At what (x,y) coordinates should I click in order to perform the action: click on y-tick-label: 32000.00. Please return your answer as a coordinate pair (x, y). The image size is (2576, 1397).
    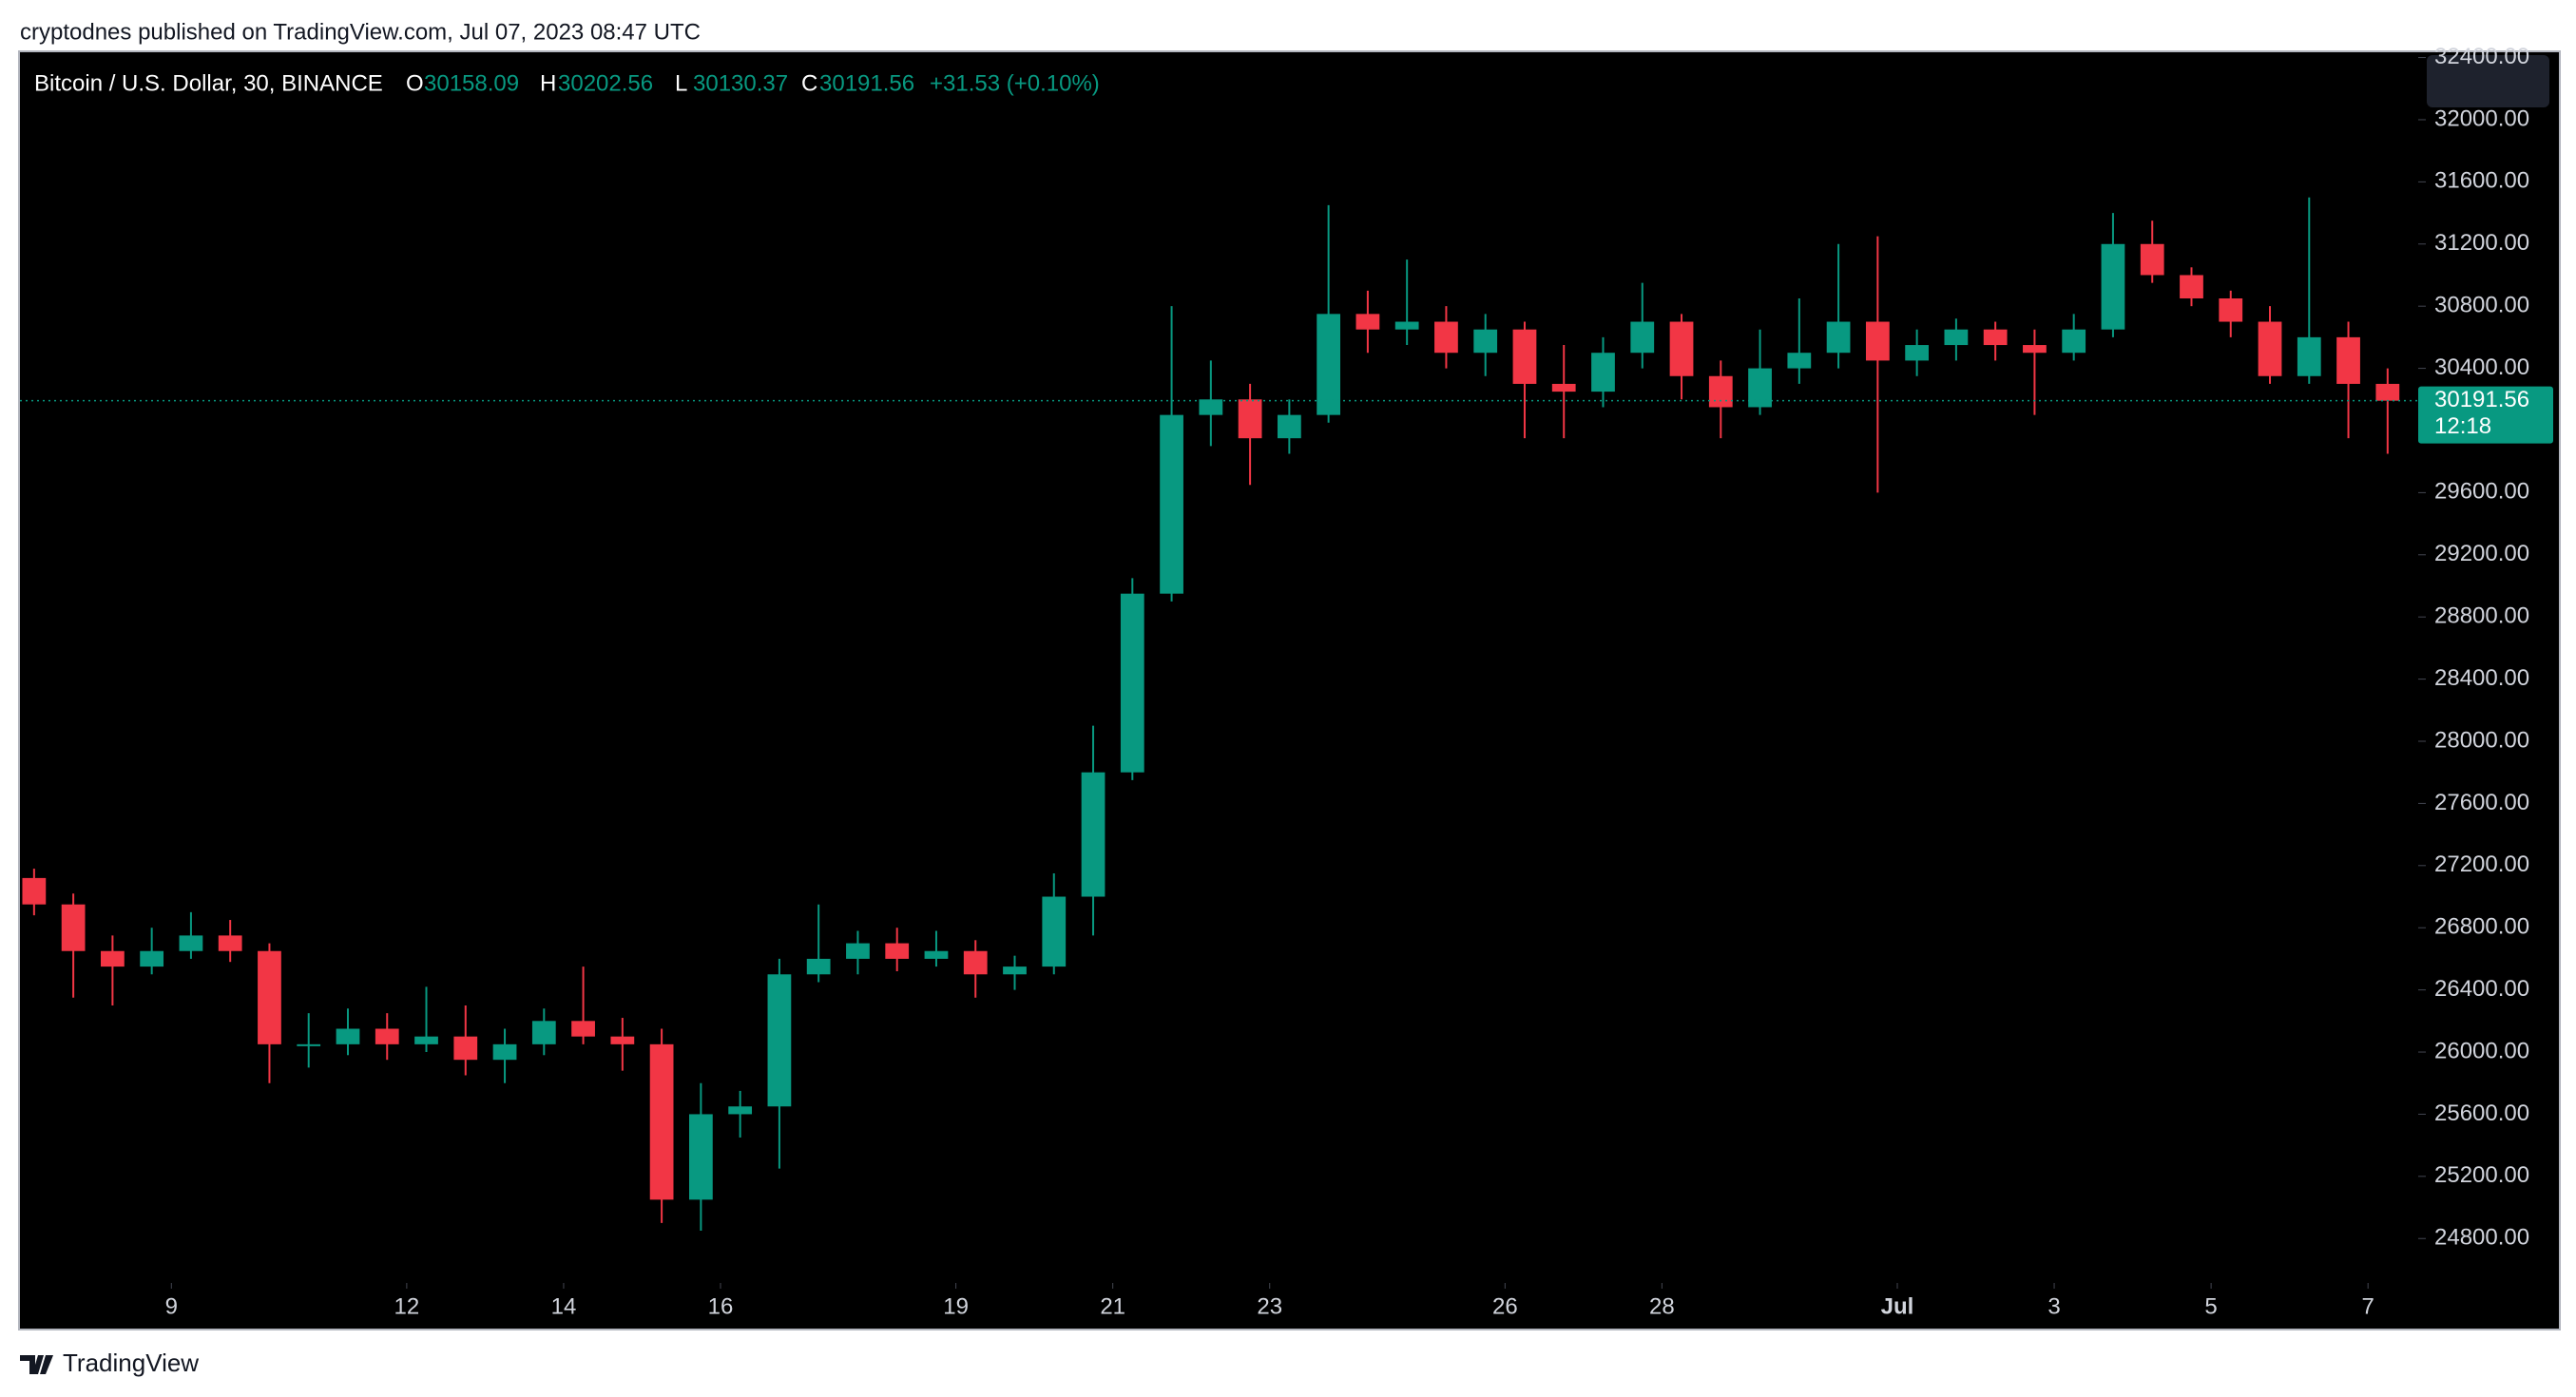
    Looking at the image, I should click on (2481, 118).